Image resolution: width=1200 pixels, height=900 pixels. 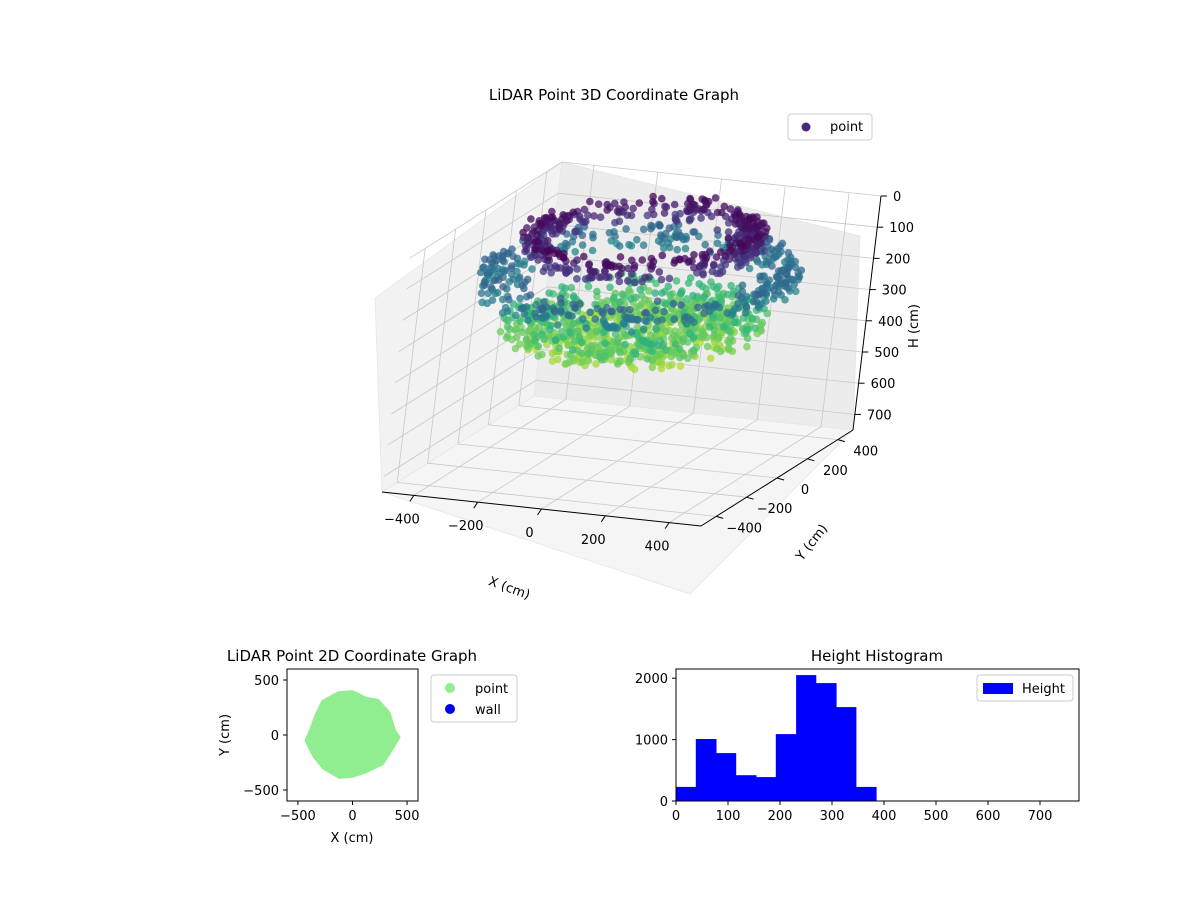 I want to click on legend-3d-frame, so click(x=830, y=127).